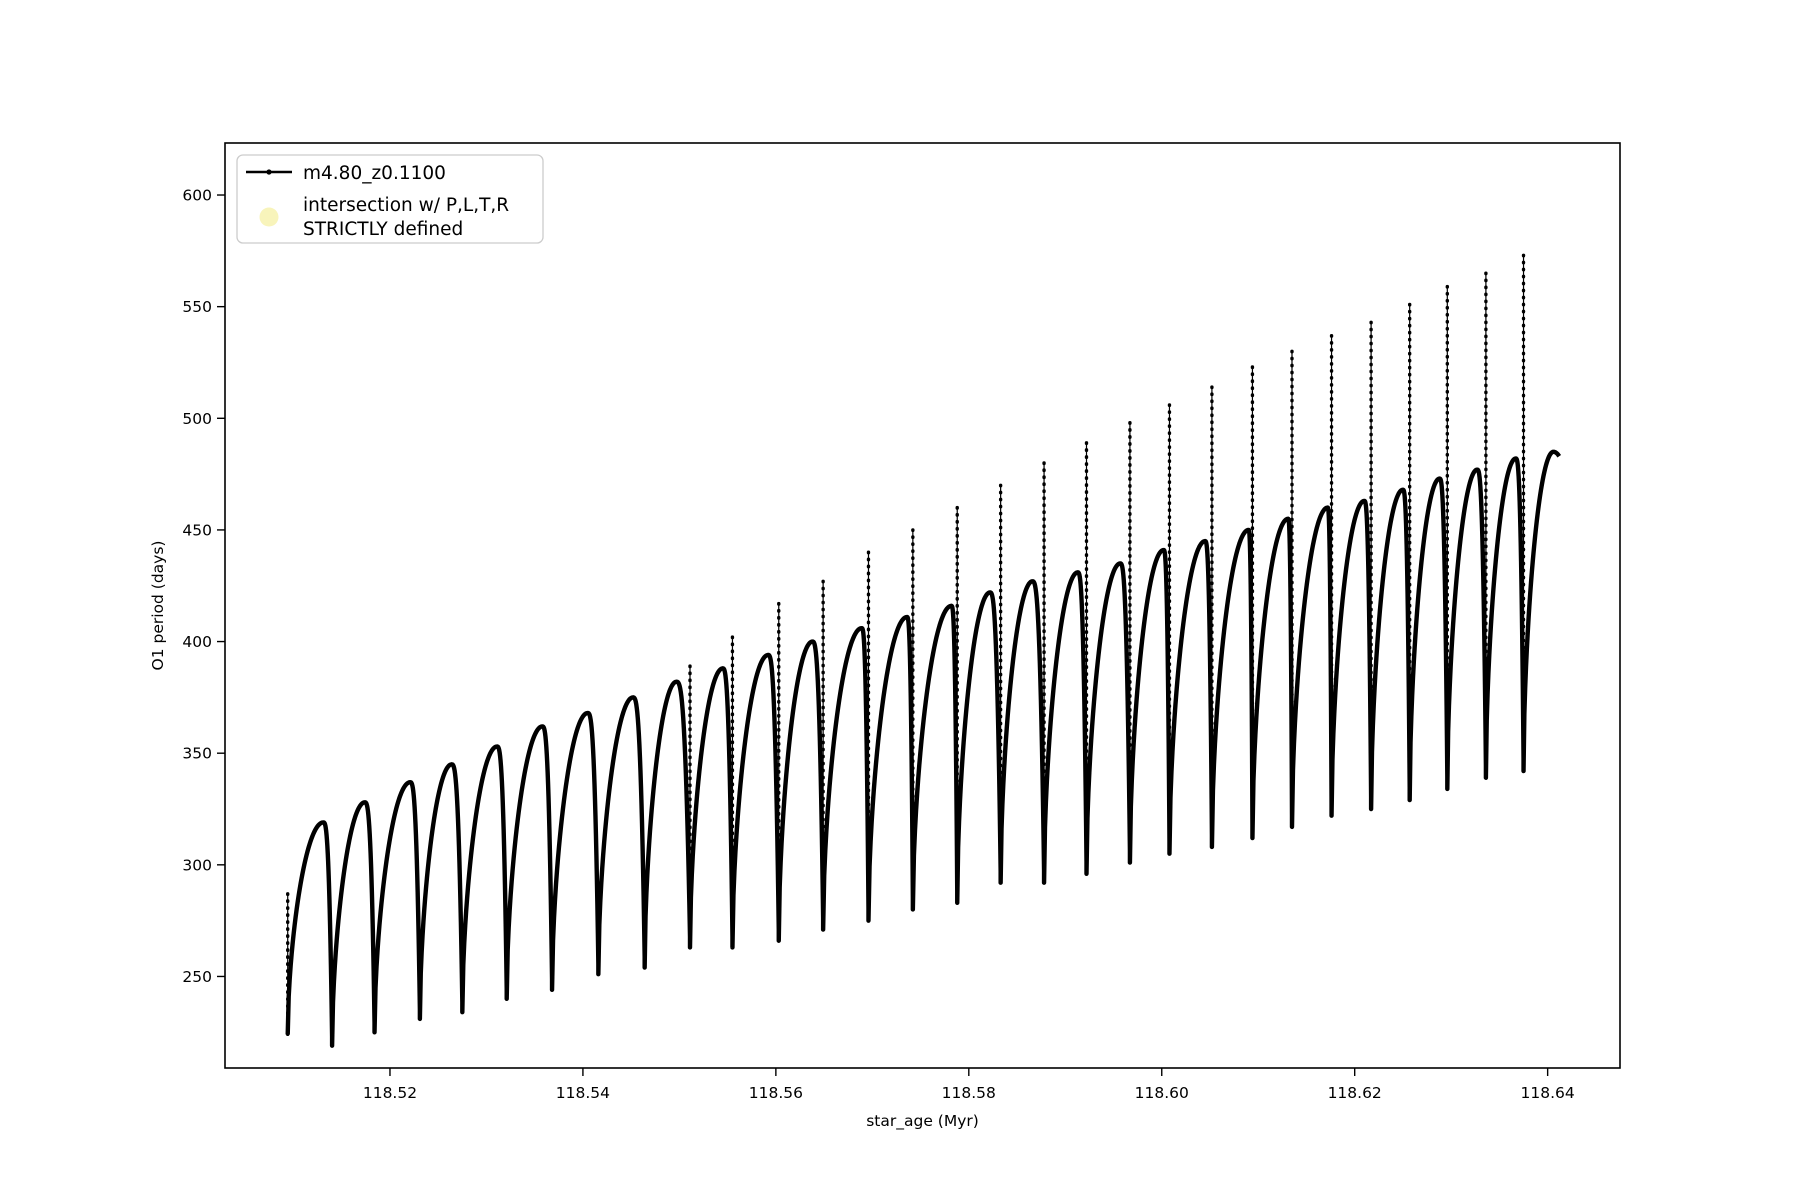 This screenshot has width=1800, height=1200. What do you see at coordinates (776, 1093) in the screenshot?
I see `x-tick-label: 118.56` at bounding box center [776, 1093].